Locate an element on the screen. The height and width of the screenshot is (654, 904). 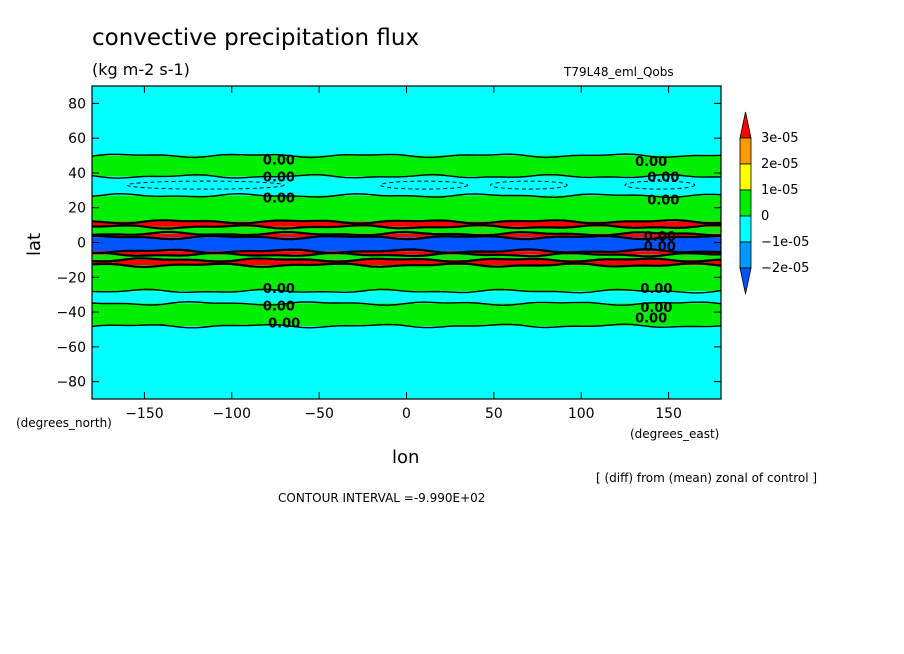
y-units: (degrees_north) is located at coordinates (64, 423).